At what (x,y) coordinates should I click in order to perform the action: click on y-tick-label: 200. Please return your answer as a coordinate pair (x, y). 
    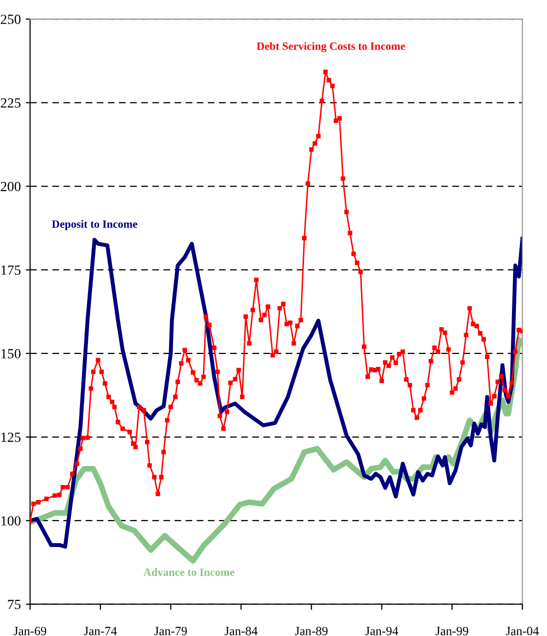
    Looking at the image, I should click on (10, 187).